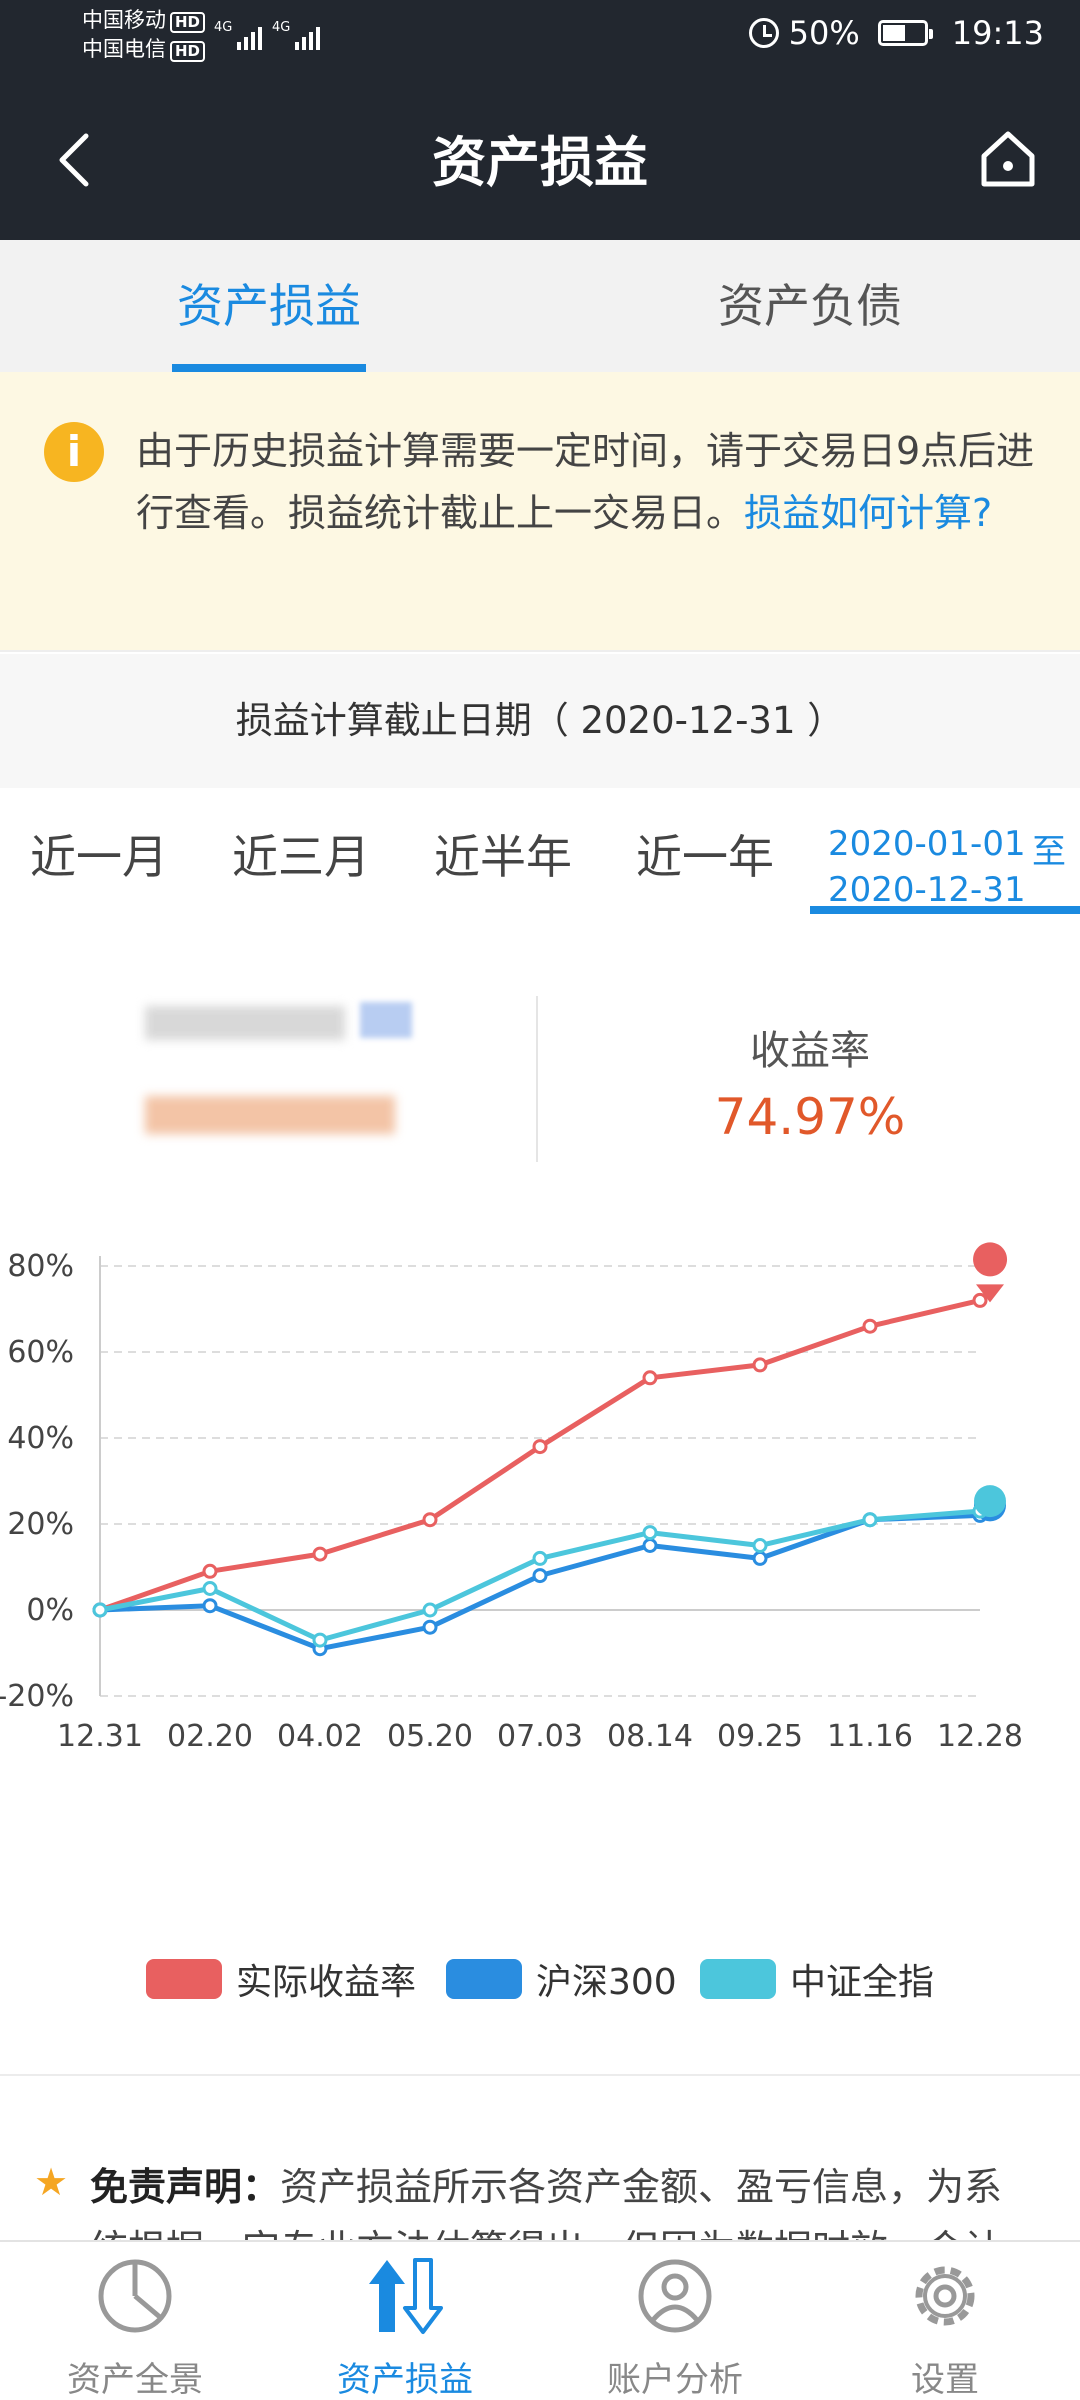  What do you see at coordinates (561, 1979) in the screenshot?
I see `legend-hs300: 沪深300` at bounding box center [561, 1979].